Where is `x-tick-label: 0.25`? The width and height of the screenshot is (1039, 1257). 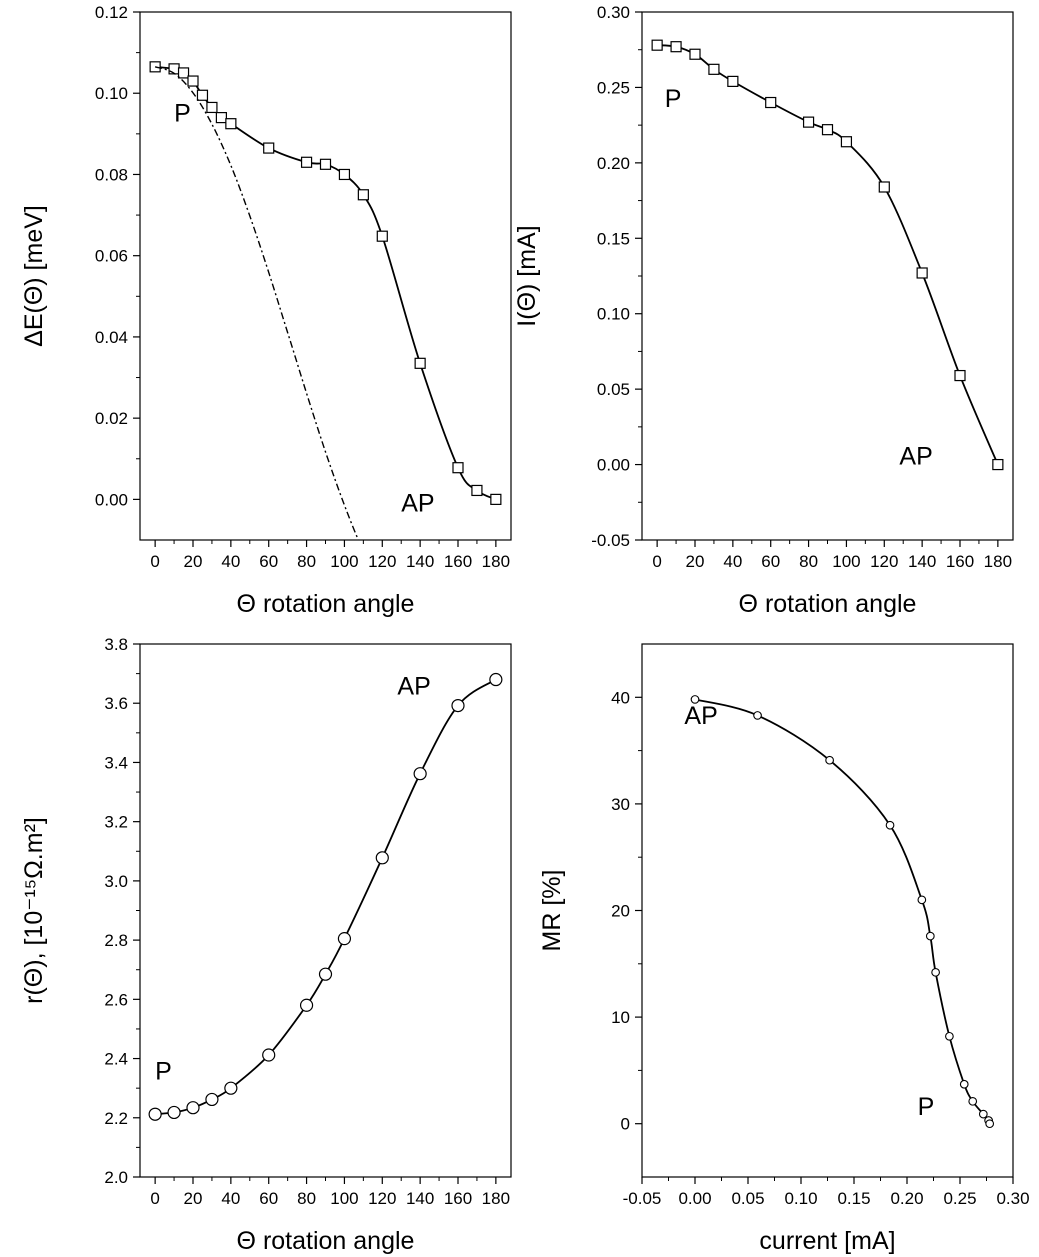
x-tick-label: 0.25 is located at coordinates (959, 1198).